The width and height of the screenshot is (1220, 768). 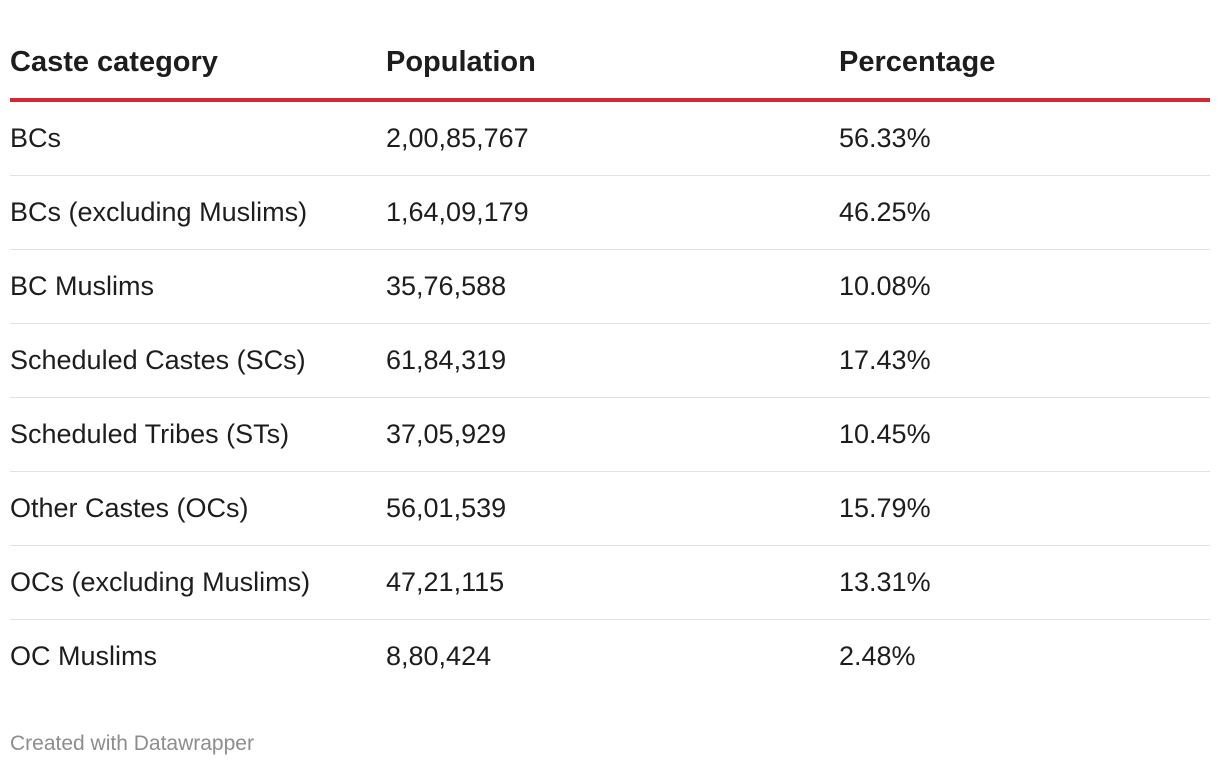 What do you see at coordinates (877, 656) in the screenshot?
I see `cell-percentage: 2.48%` at bounding box center [877, 656].